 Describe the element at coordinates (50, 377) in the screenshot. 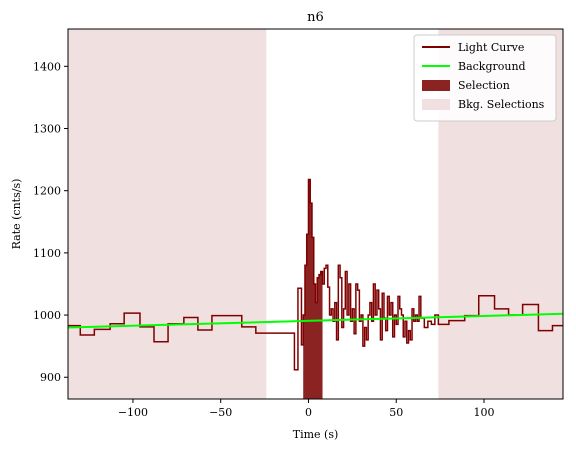

I see `y-tick-label: 900` at that location.